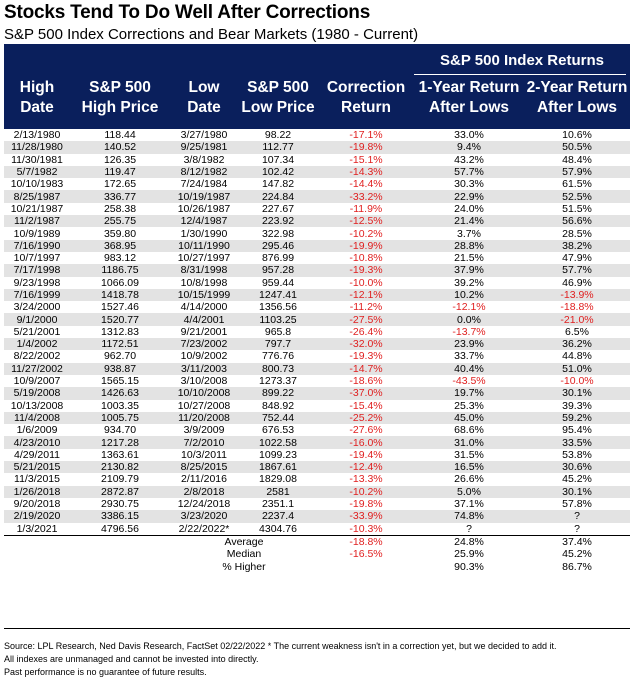 This screenshot has width=635, height=680. What do you see at coordinates (120, 184) in the screenshot?
I see `table-cell: 172.65` at bounding box center [120, 184].